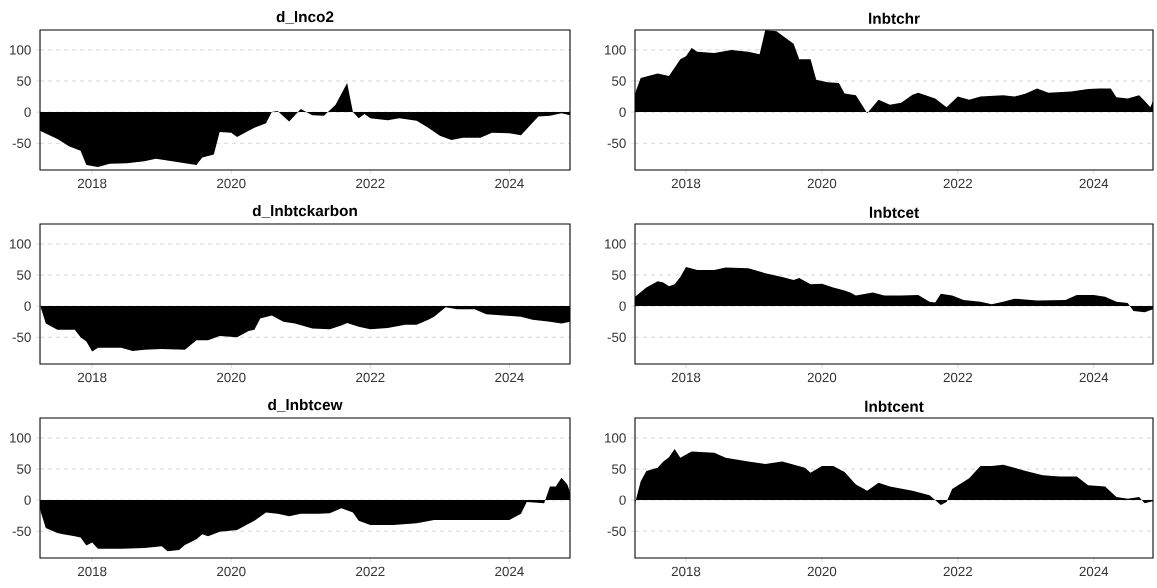 The width and height of the screenshot is (1157, 588). Describe the element at coordinates (304, 211) in the screenshot. I see `chart-title: d_lnbtckarbon` at that location.